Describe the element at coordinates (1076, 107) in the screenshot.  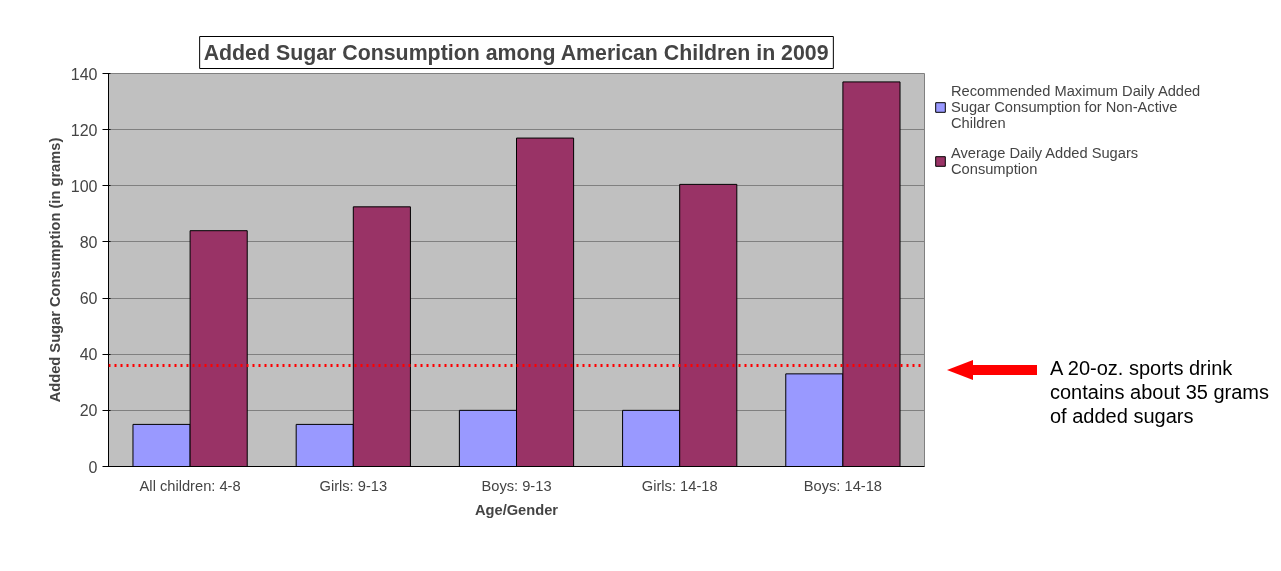
I see `legend-label: Recommended Maximum Daily Added Sugar Consumption for Non-Active Children` at that location.